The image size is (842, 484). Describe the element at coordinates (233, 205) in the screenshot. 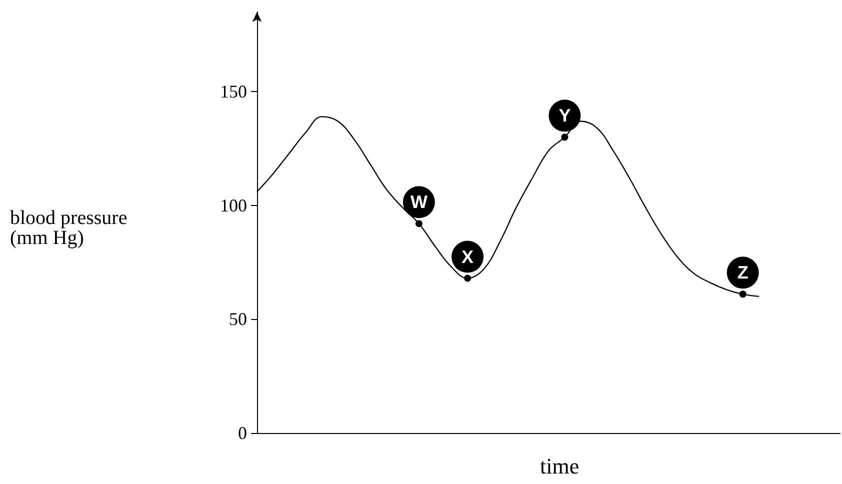

I see `y-tick-label: 100` at that location.